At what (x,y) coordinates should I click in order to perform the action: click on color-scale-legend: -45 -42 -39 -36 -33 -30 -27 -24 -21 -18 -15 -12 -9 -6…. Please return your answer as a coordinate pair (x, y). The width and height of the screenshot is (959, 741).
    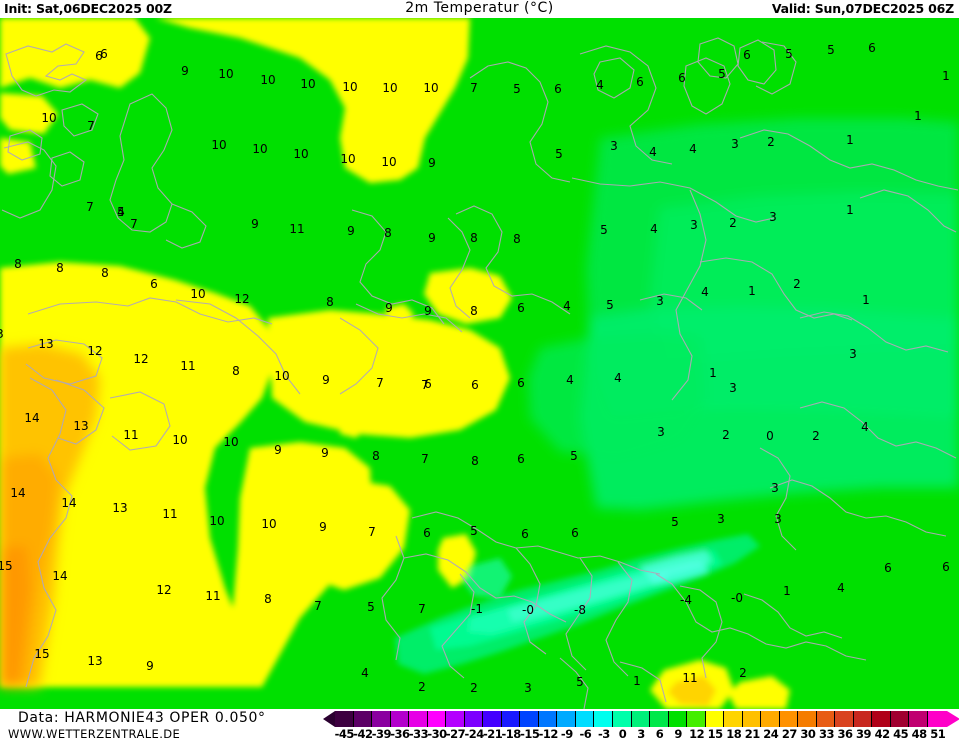
    Looking at the image, I should click on (641, 726).